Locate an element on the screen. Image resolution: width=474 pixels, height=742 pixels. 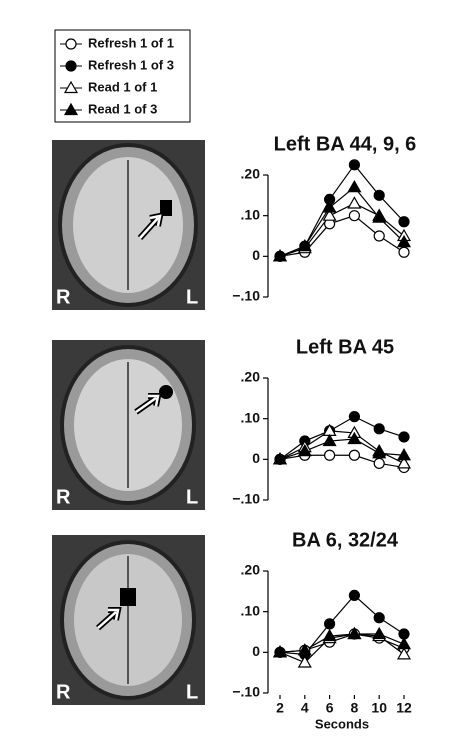
chart-title: BA 6, 32/24 is located at coordinates (345, 540).